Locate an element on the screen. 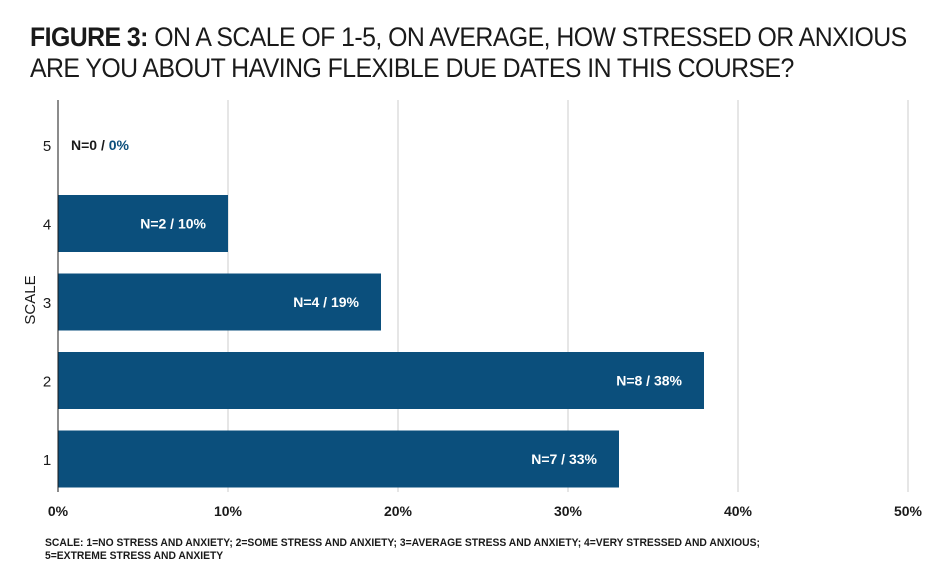 This screenshot has height=581, width=930. data-label-count-1: N=7 / is located at coordinates (550, 459).